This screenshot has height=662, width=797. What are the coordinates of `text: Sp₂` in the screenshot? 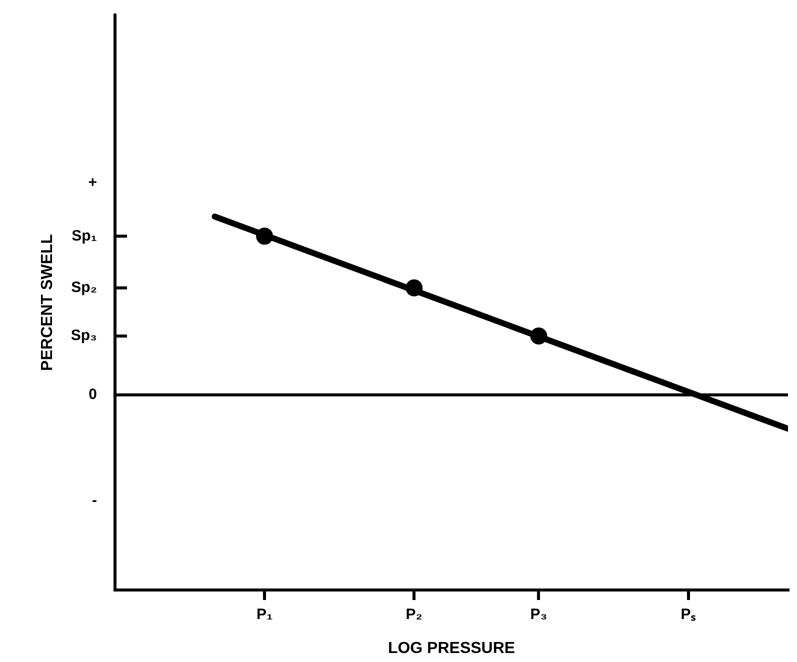 It's located at (84, 287).